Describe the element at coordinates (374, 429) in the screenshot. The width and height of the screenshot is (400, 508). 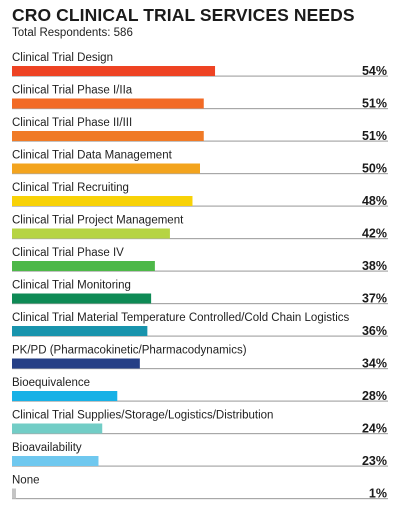
I see `value-label: 24%` at that location.